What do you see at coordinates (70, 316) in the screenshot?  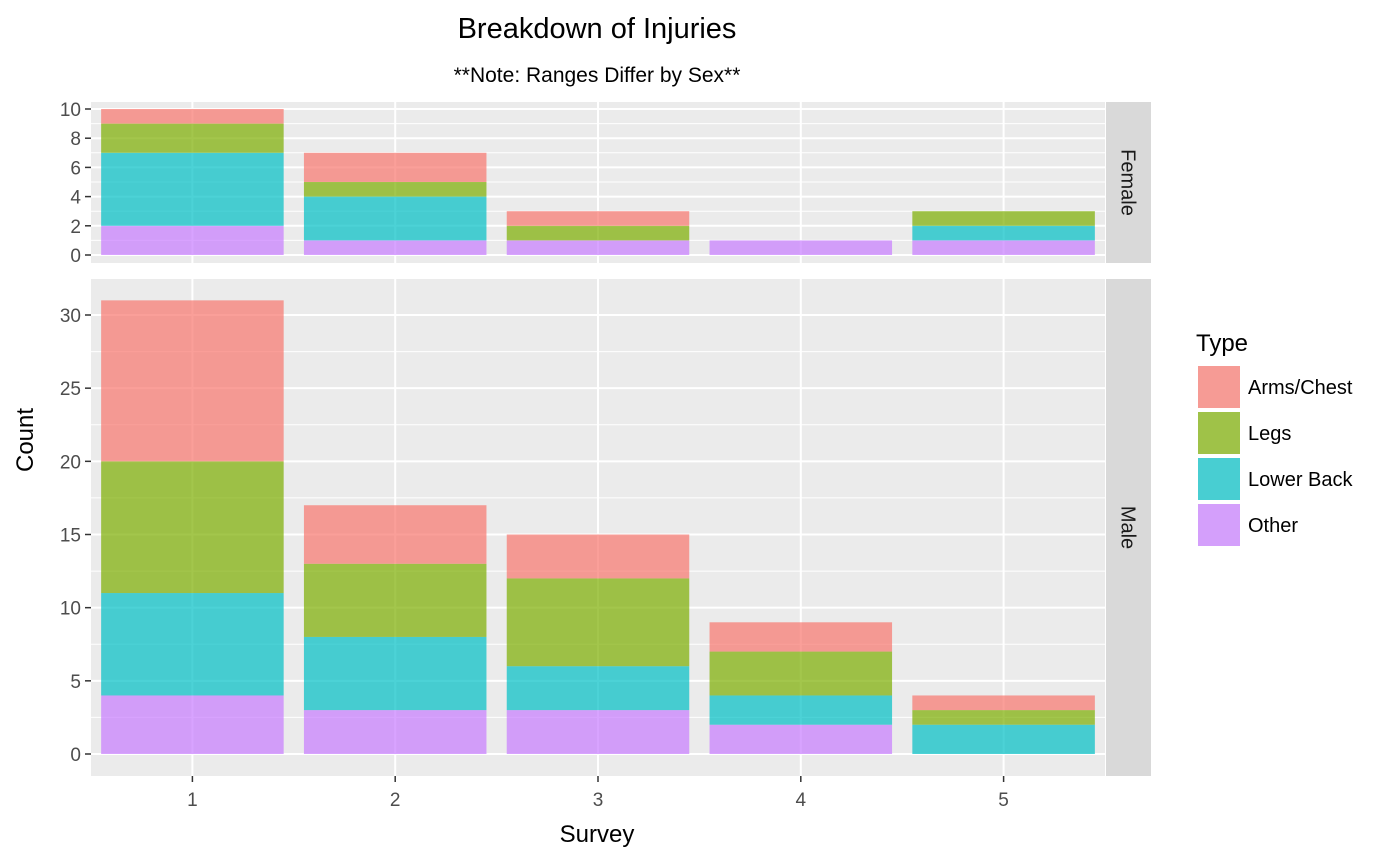 I see `y-tick-label: 30` at bounding box center [70, 316].